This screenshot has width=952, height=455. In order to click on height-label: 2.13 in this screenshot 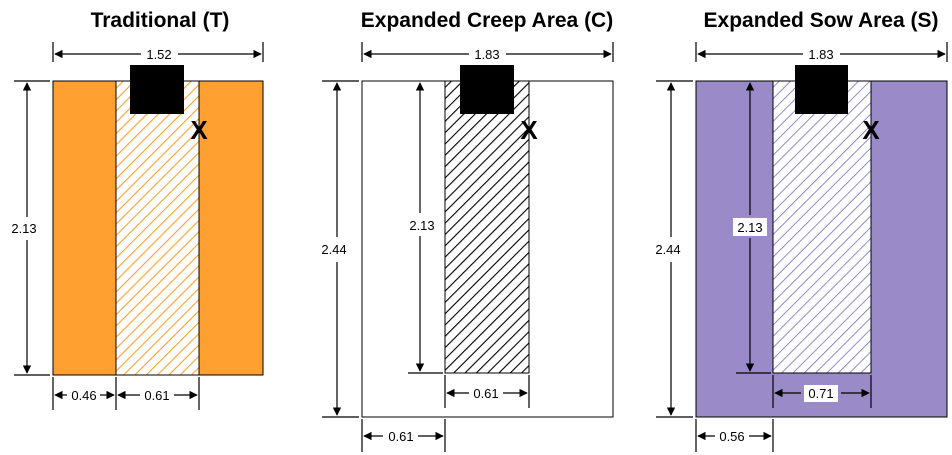, I will do `click(23, 228)`.